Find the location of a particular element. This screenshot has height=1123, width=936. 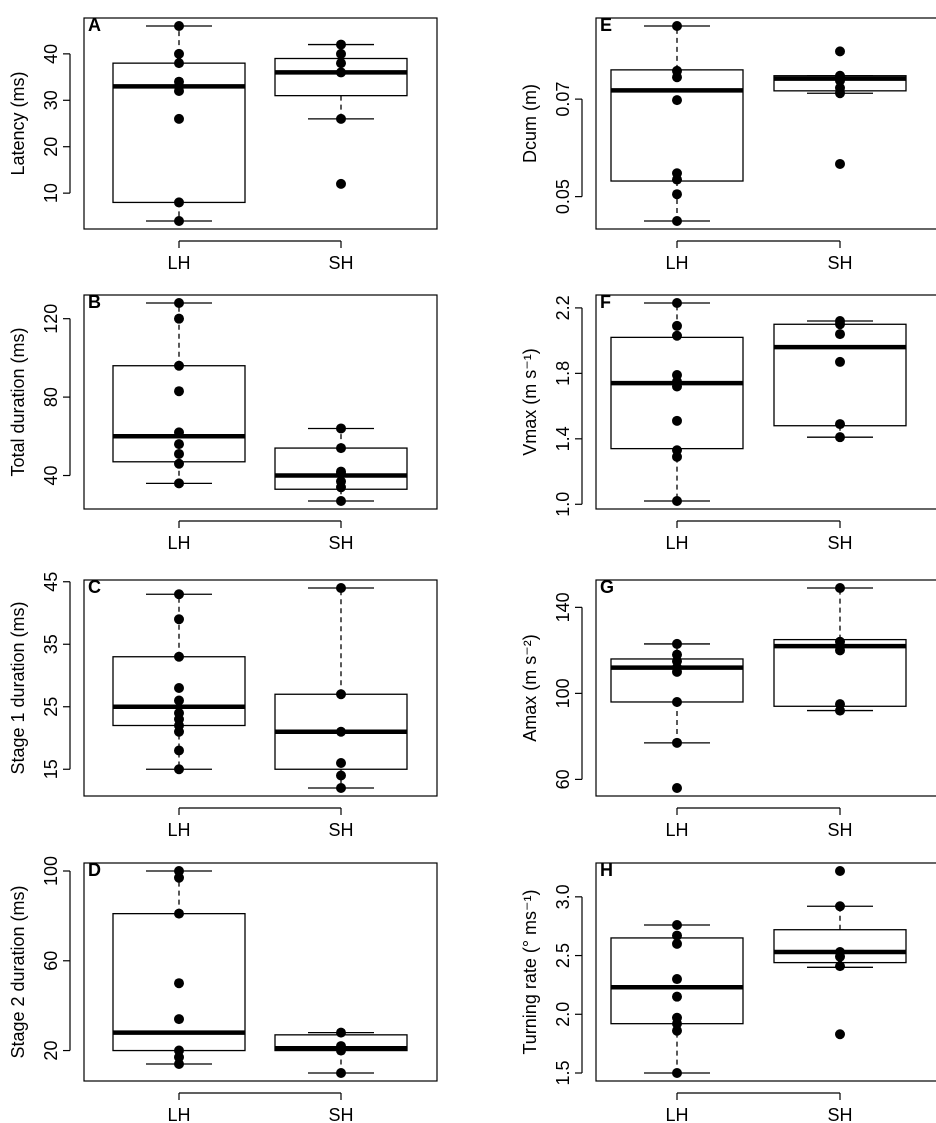

panel-g-letter: G is located at coordinates (607, 587).